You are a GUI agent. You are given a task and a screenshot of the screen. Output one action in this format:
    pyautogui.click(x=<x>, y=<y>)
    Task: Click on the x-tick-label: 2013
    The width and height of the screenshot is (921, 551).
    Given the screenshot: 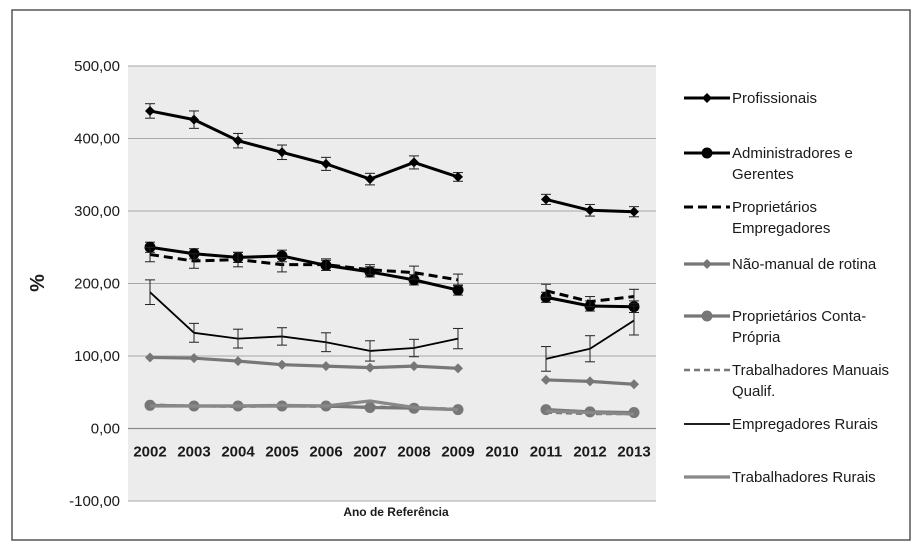 What is the action you would take?
    pyautogui.click(x=633, y=452)
    